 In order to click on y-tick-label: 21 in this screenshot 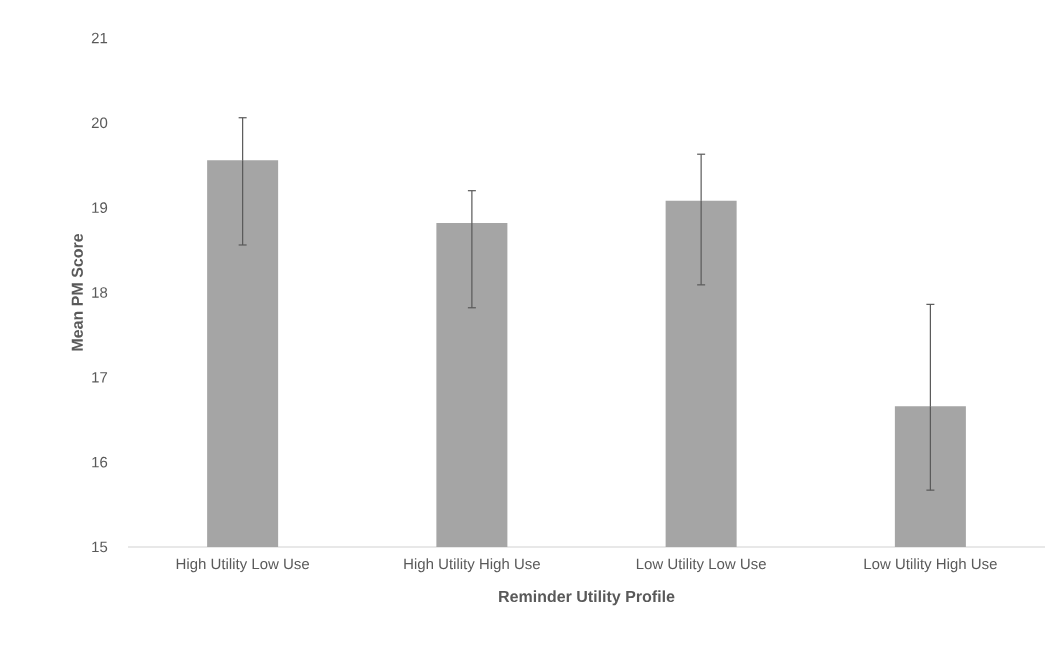, I will do `click(99, 38)`.